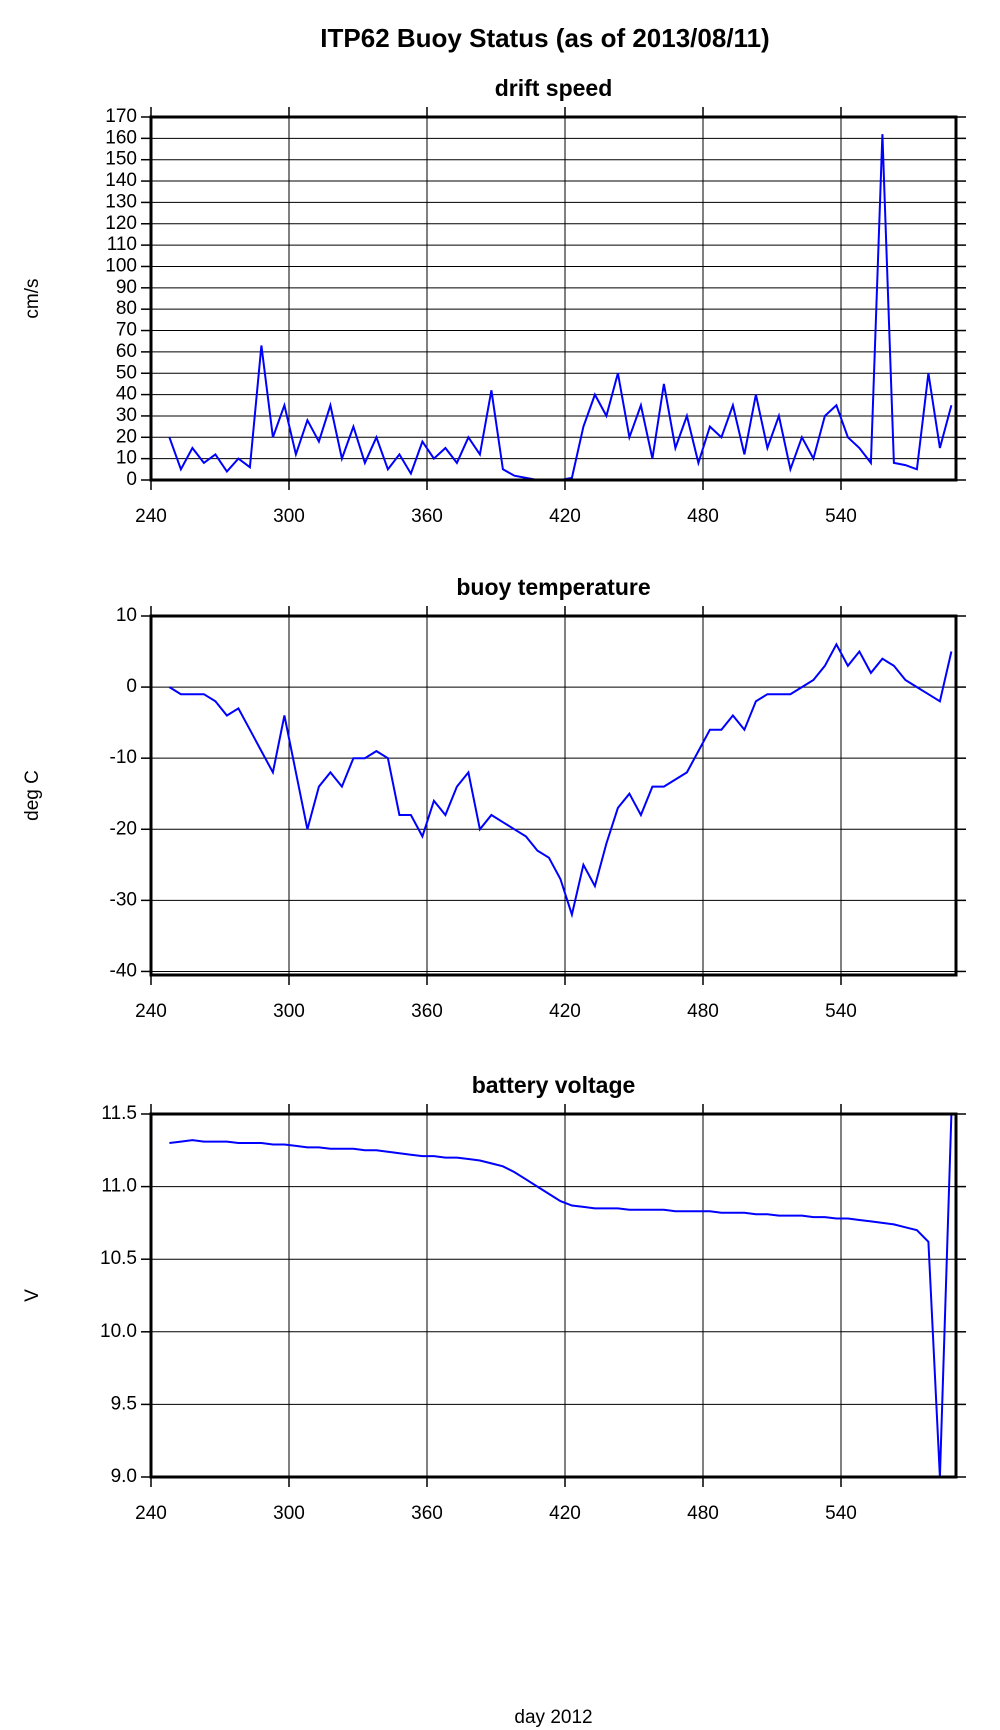 The image size is (1000, 1730). Describe the element at coordinates (126, 330) in the screenshot. I see `y-tick-label: 70` at that location.